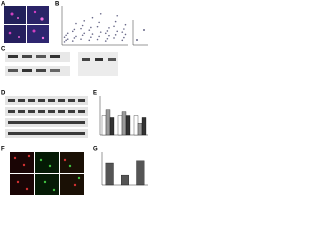  Describe the element at coordinates (3, 50) in the screenshot. I see `panel-label: C` at that location.